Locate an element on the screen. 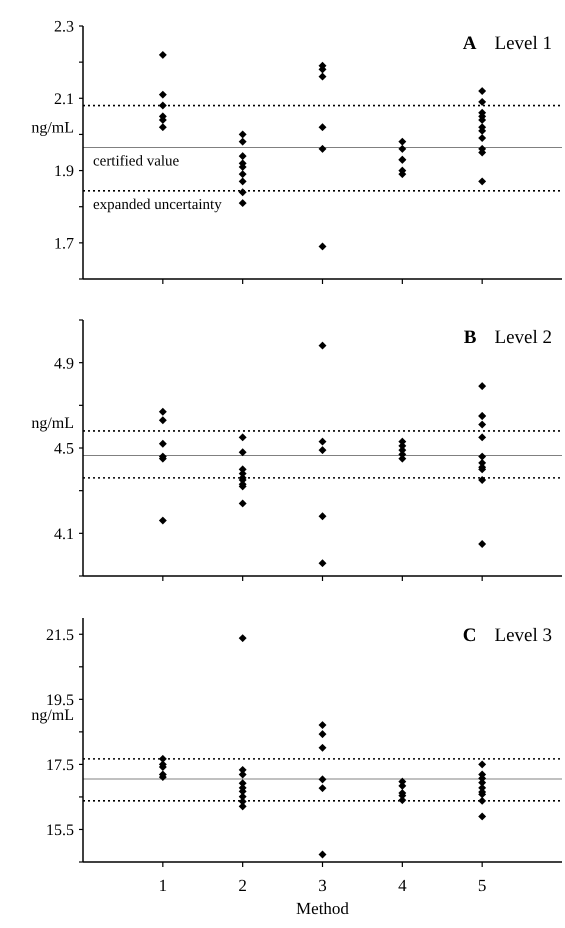  x-tick-label: 4 is located at coordinates (403, 885).